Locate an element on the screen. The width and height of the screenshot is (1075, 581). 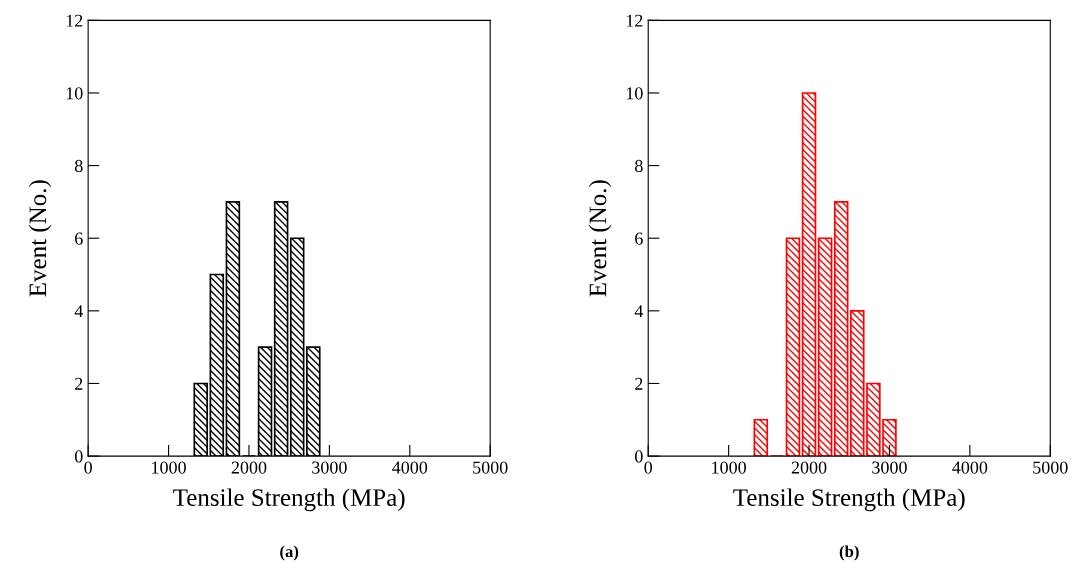
text: (a) is located at coordinates (289, 553).